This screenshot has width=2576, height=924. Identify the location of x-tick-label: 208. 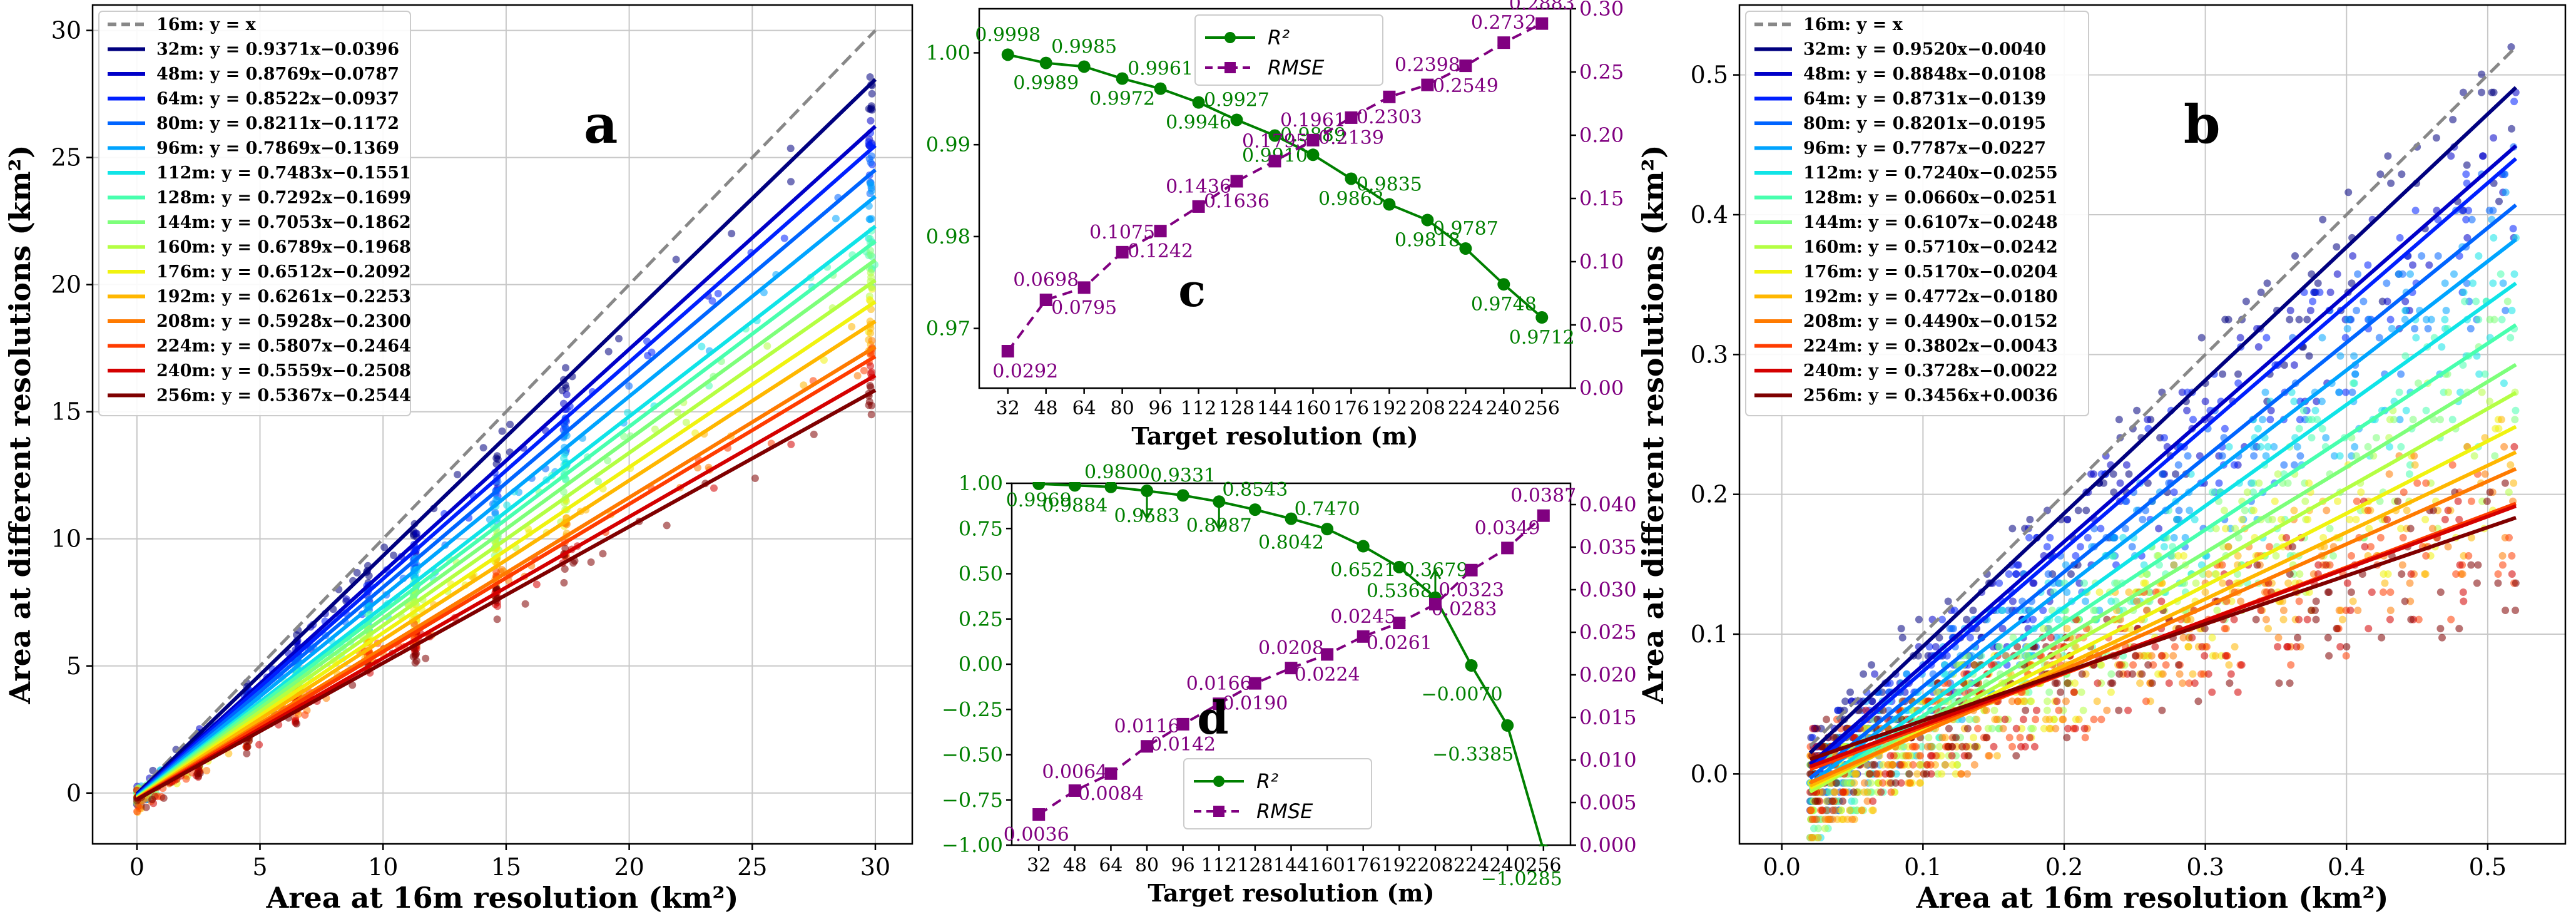
(1435, 865).